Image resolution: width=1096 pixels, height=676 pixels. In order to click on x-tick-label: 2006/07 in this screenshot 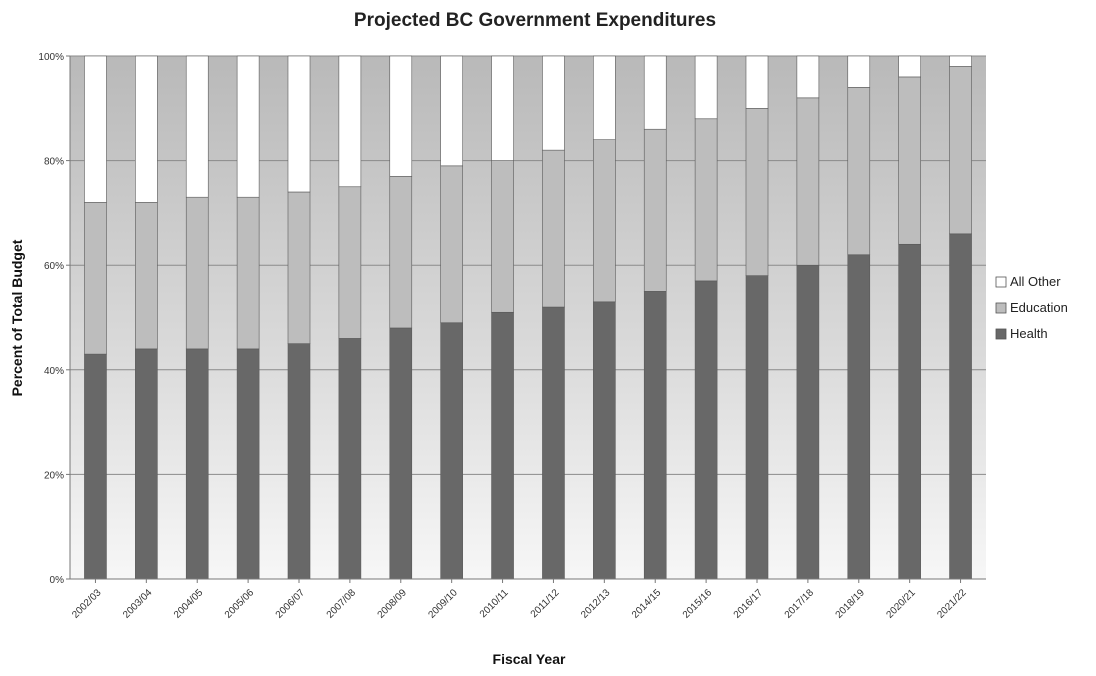, I will do `click(291, 604)`.